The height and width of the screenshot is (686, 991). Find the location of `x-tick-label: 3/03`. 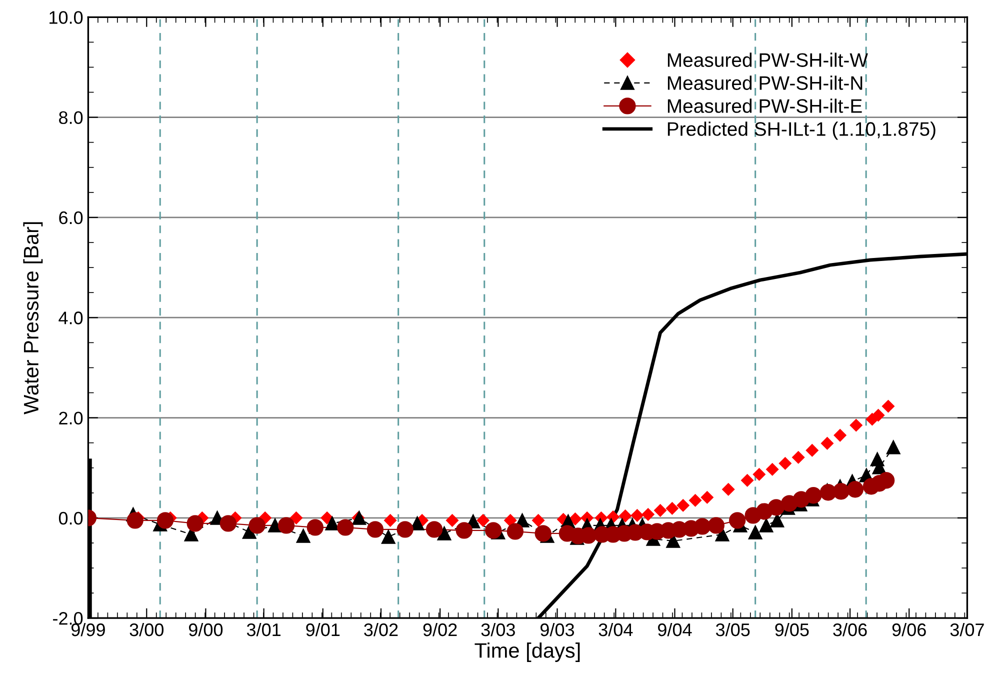

x-tick-label: 3/03 is located at coordinates (498, 629).